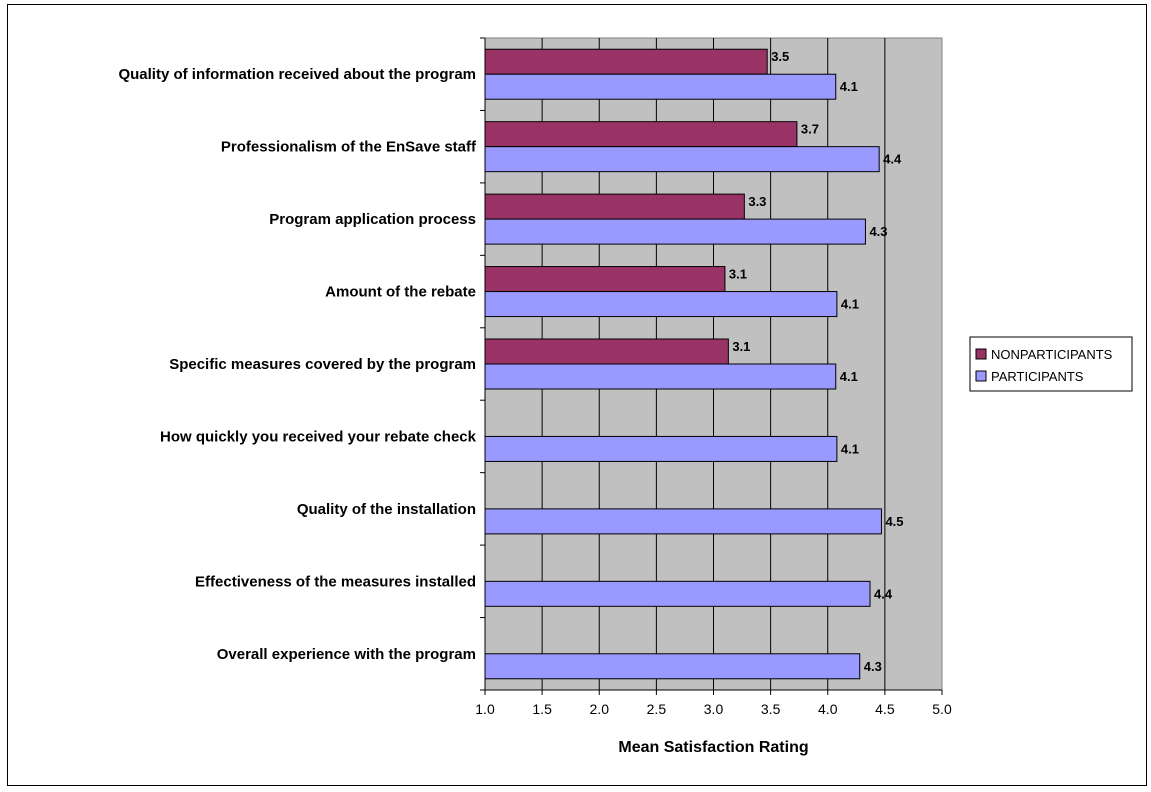  What do you see at coordinates (485, 709) in the screenshot?
I see `x-tick-label: 1.0` at bounding box center [485, 709].